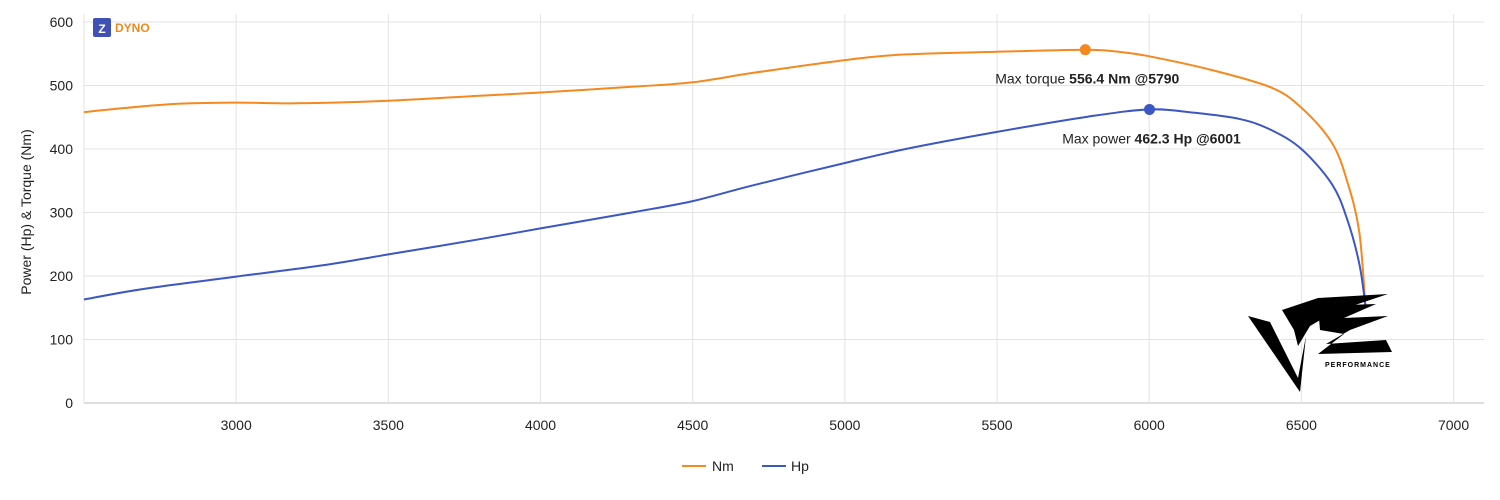 This screenshot has width=1500, height=500. What do you see at coordinates (1085, 50) in the screenshot?
I see `marker-dot-nm` at bounding box center [1085, 50].